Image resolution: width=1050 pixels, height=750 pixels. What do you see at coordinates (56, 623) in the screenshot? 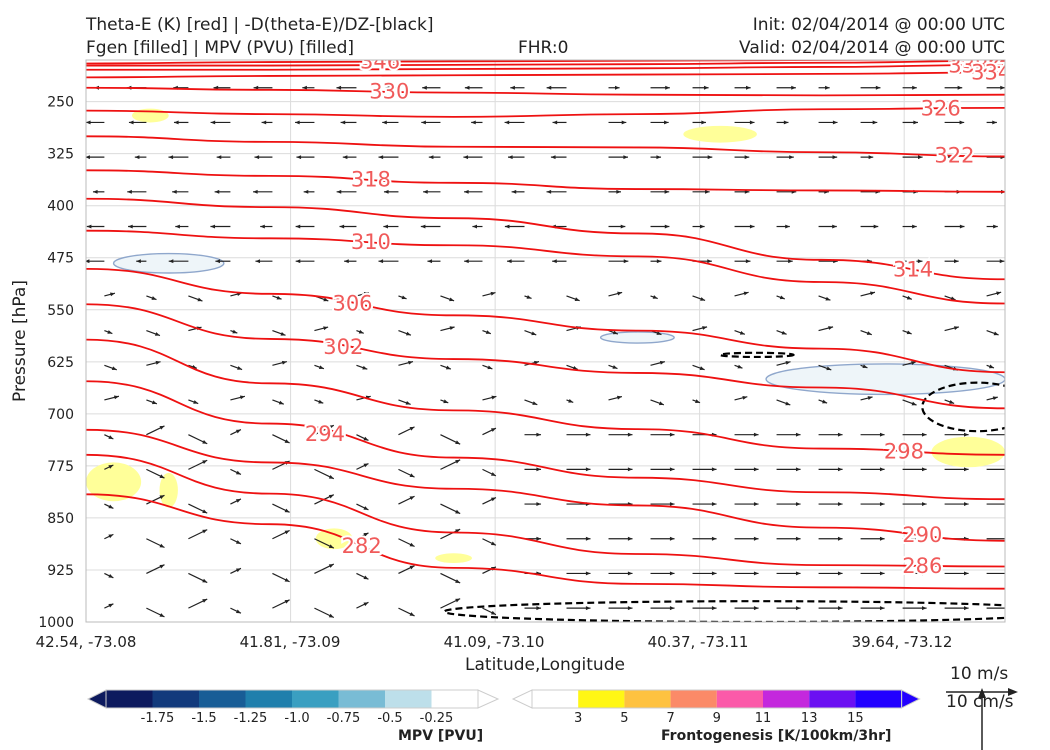
I see `y-tick-label: 1000` at bounding box center [56, 623].